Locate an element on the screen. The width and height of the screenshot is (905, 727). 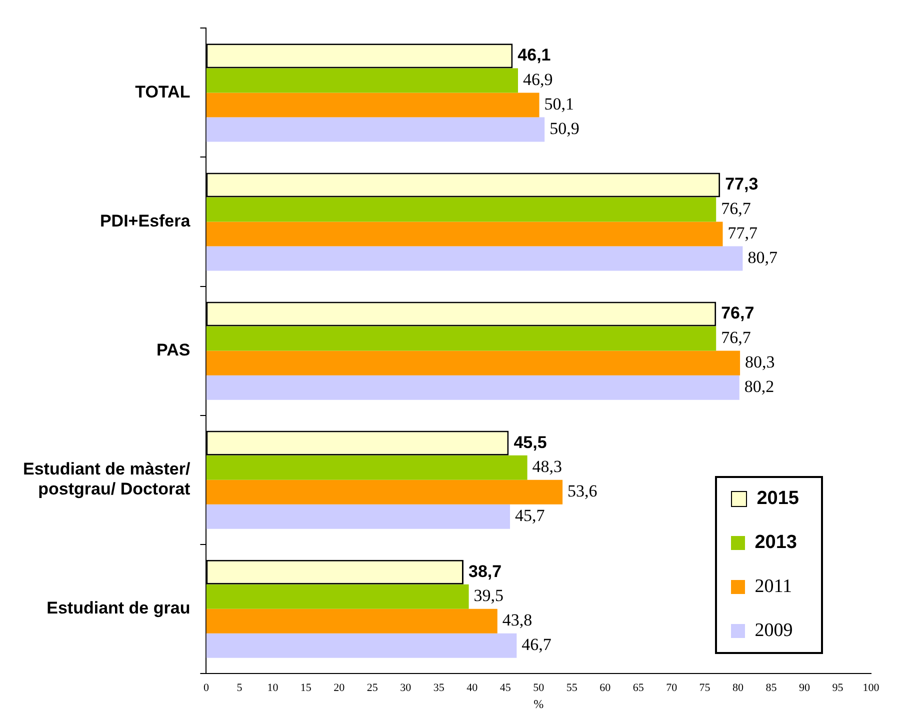
x-tick-label: 55 is located at coordinates (572, 688).